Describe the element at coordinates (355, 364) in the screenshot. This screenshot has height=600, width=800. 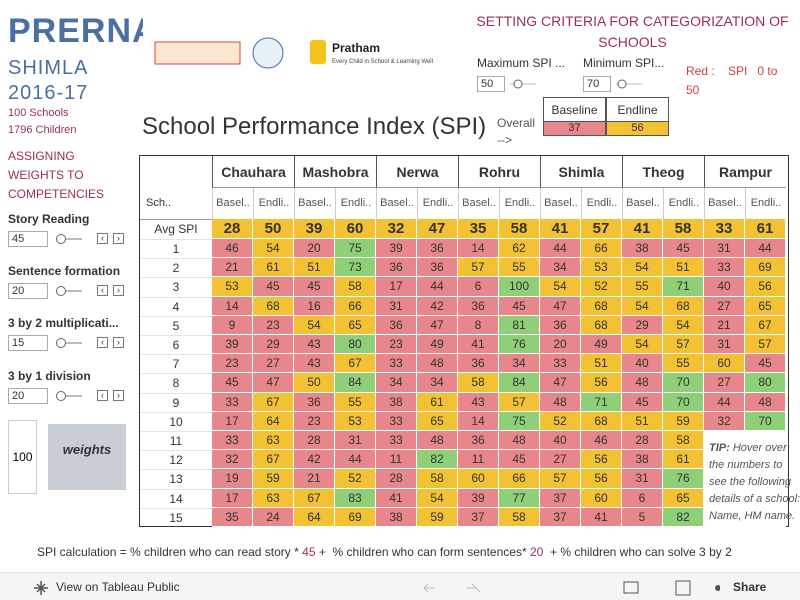
I see `spi-cell: 67` at that location.